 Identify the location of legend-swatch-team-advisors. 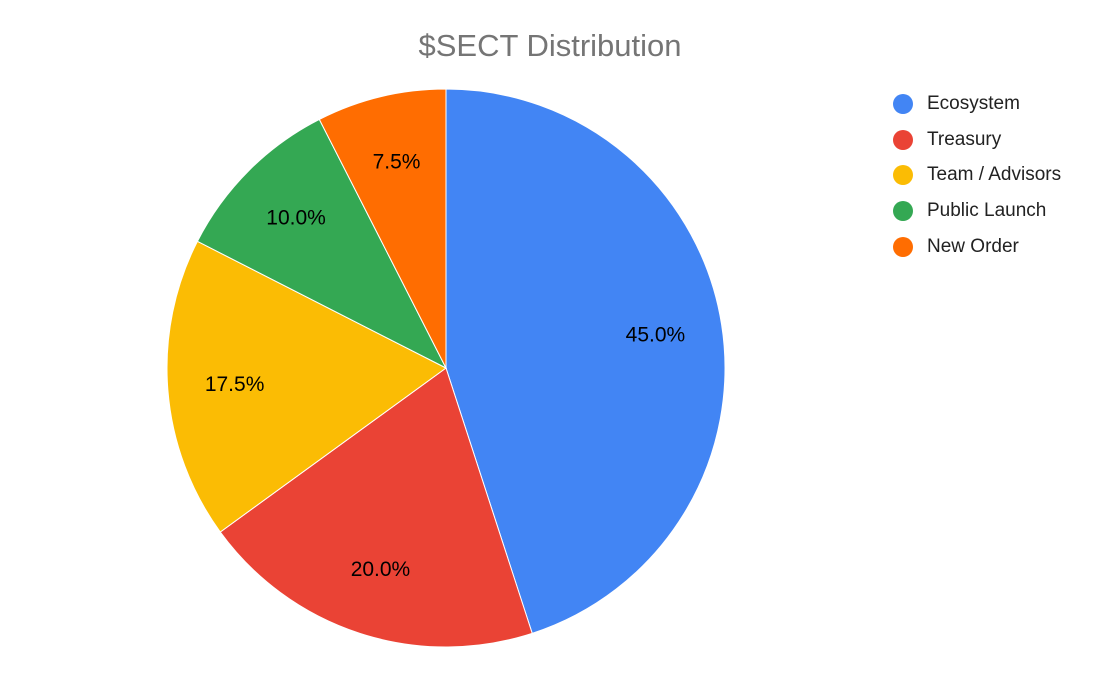
(903, 175).